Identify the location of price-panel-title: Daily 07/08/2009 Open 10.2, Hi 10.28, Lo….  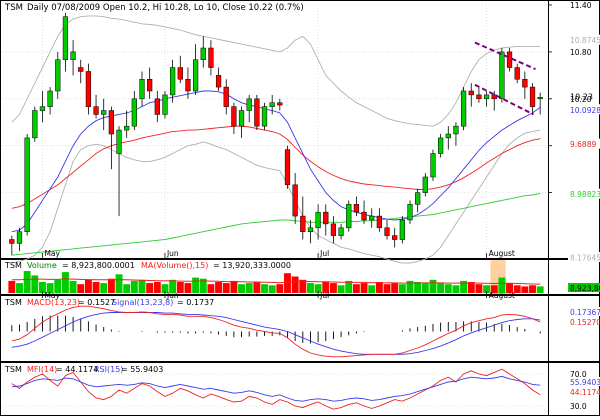
(165, 8).